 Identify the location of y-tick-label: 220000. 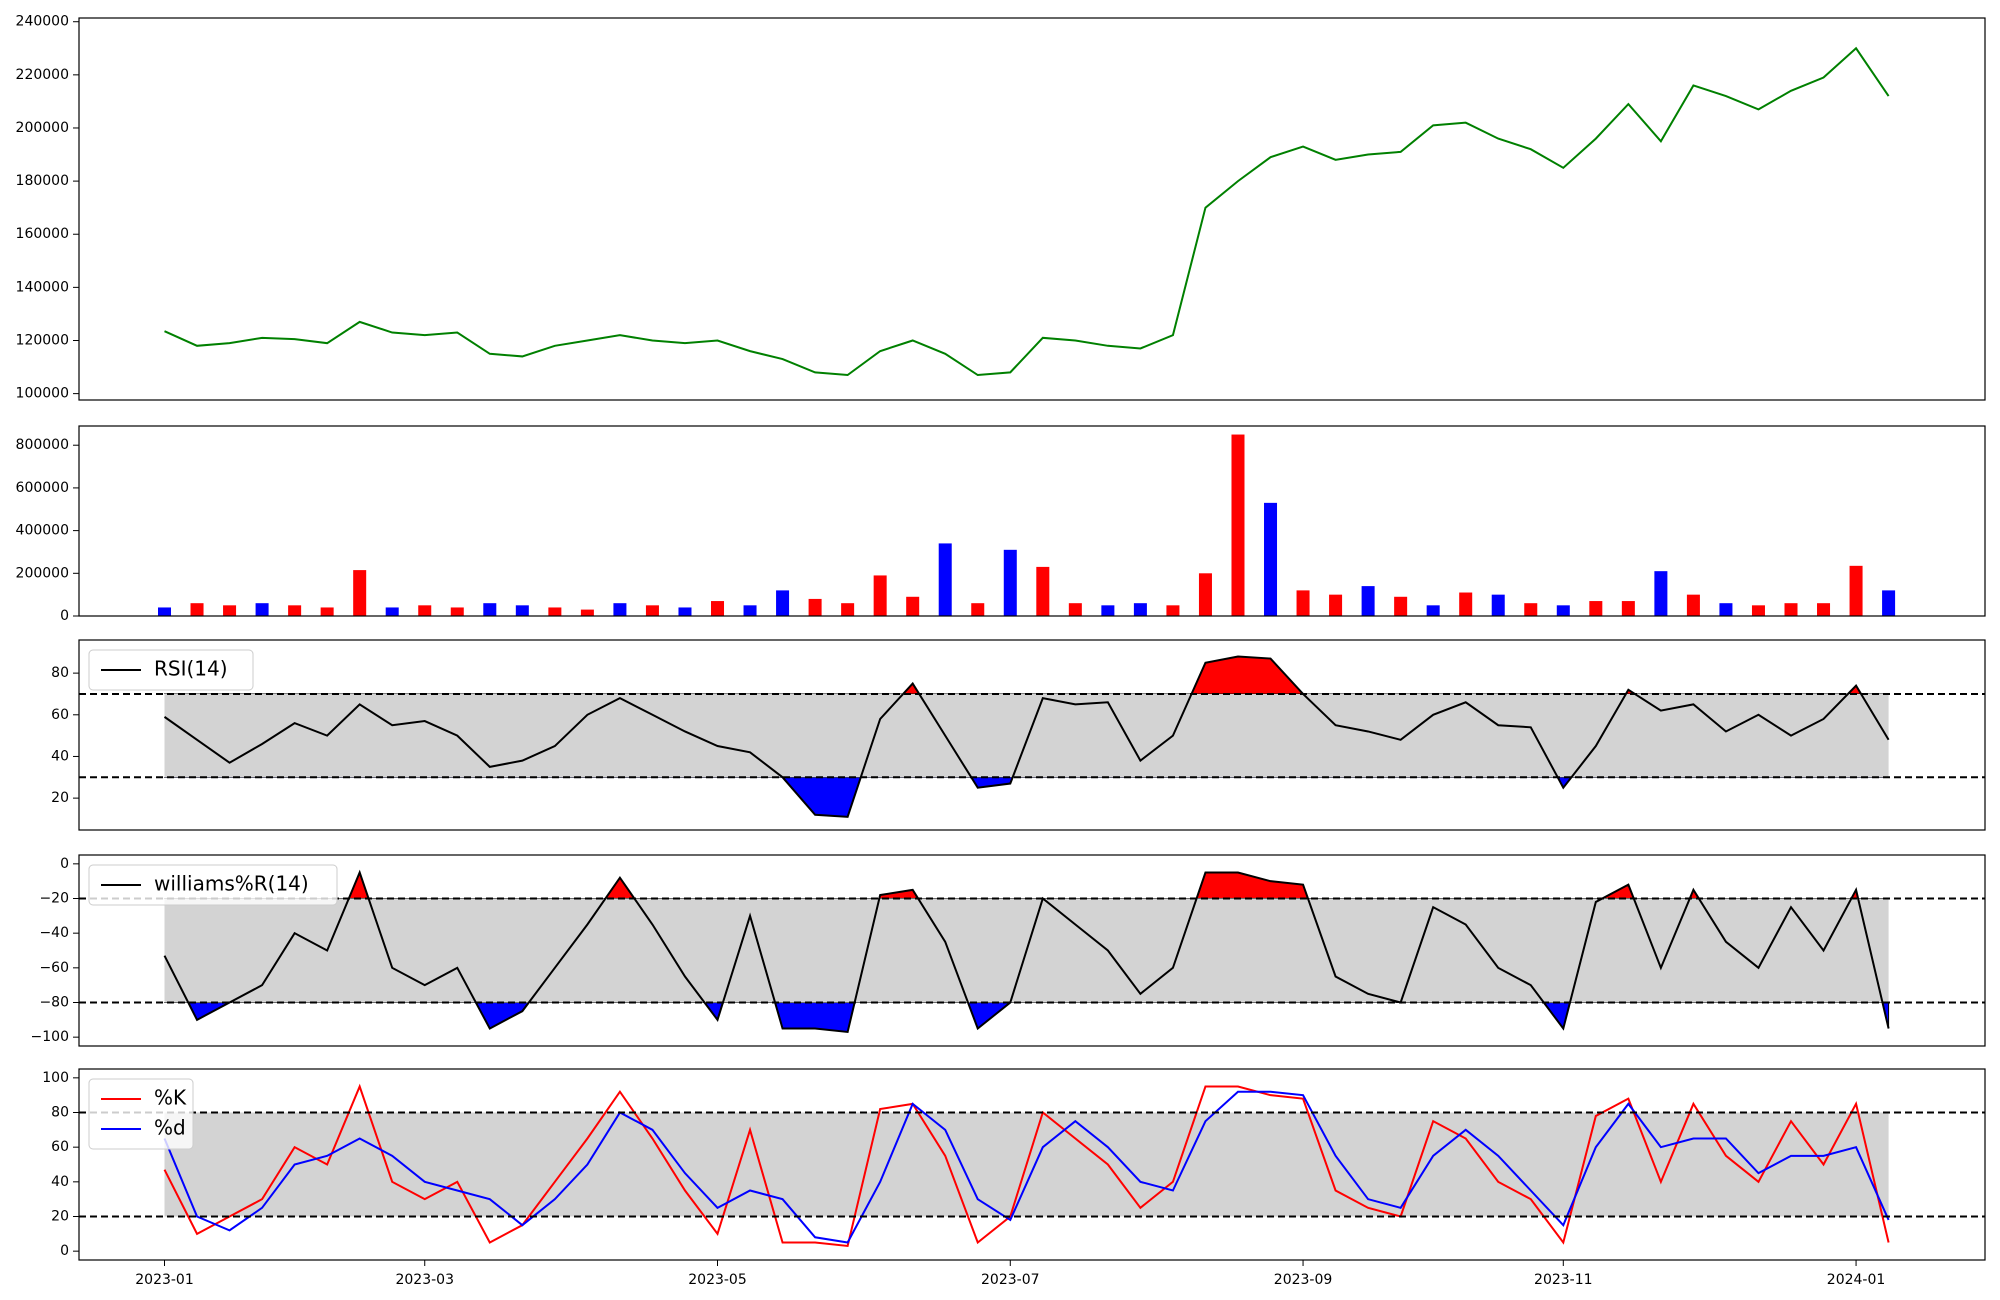
(42, 75).